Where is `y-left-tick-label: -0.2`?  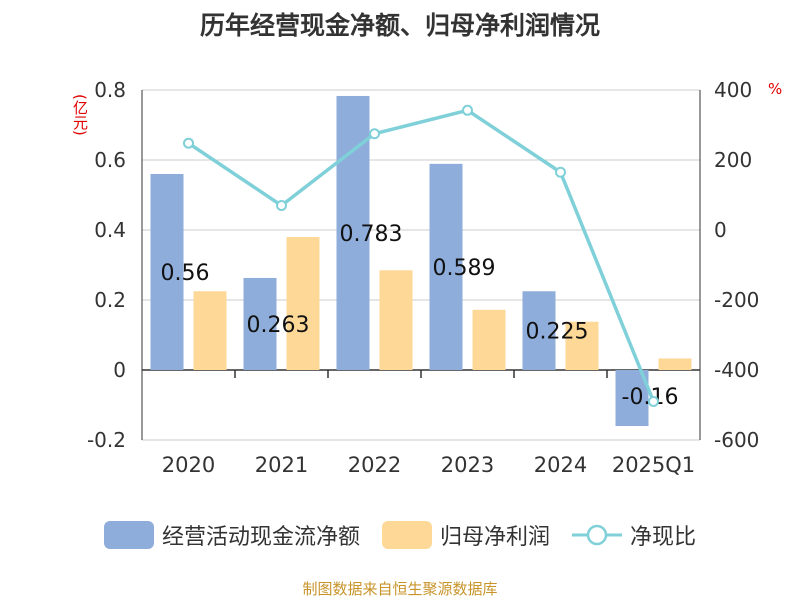
y-left-tick-label: -0.2 is located at coordinates (106, 440).